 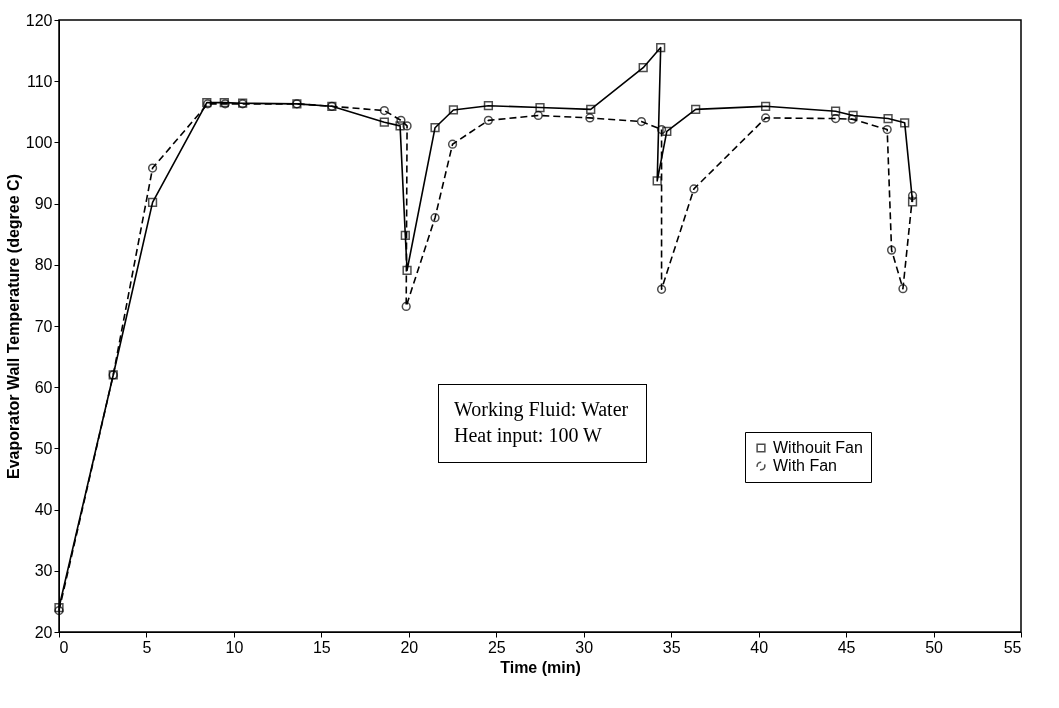 What do you see at coordinates (43, 448) in the screenshot?
I see `y-tick-label: 50` at bounding box center [43, 448].